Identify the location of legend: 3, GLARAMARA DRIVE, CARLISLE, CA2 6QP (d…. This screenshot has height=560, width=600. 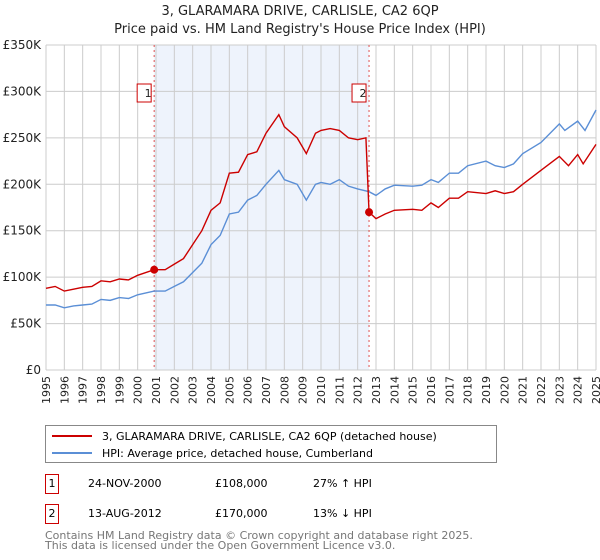
(271, 444).